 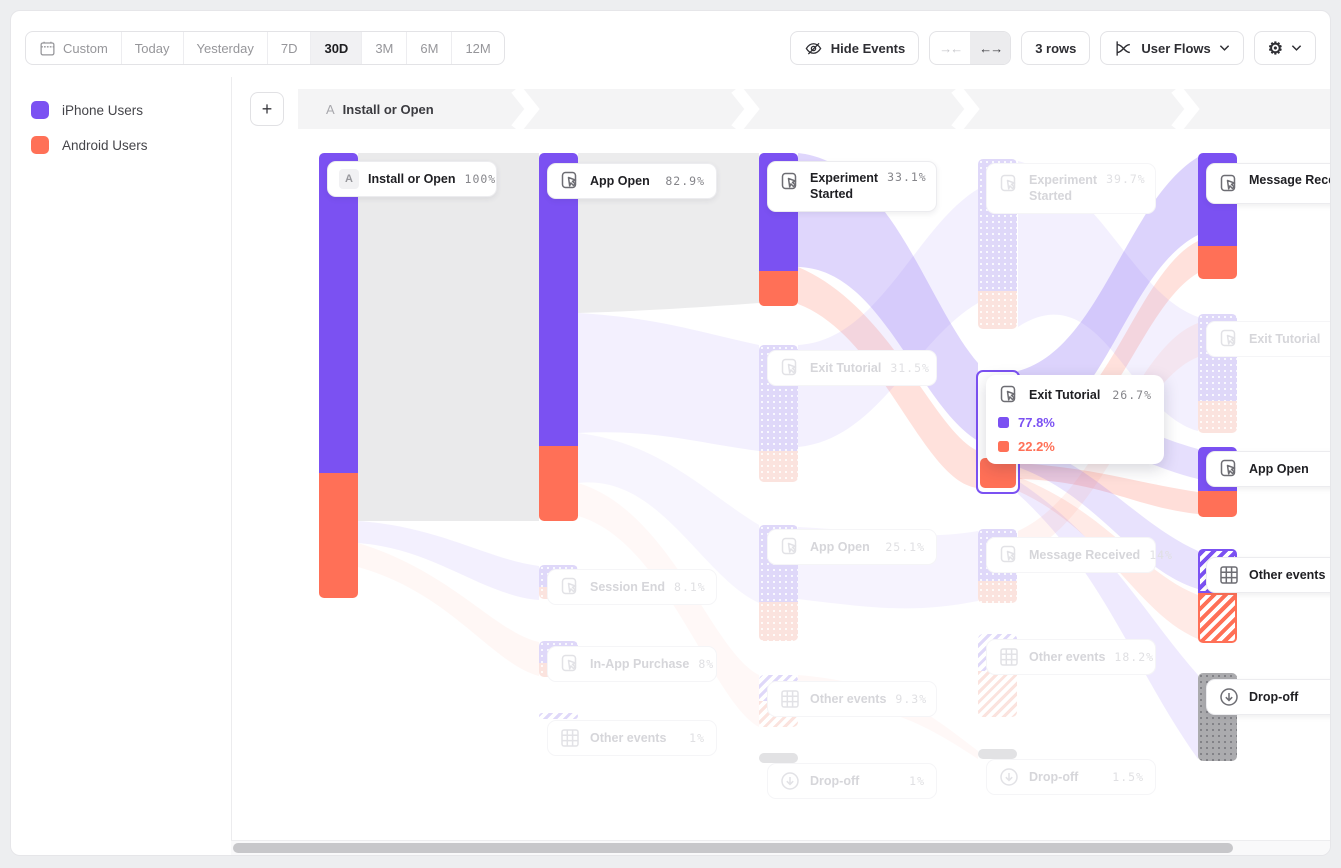 What do you see at coordinates (813, 48) in the screenshot?
I see `eye-off-icon` at bounding box center [813, 48].